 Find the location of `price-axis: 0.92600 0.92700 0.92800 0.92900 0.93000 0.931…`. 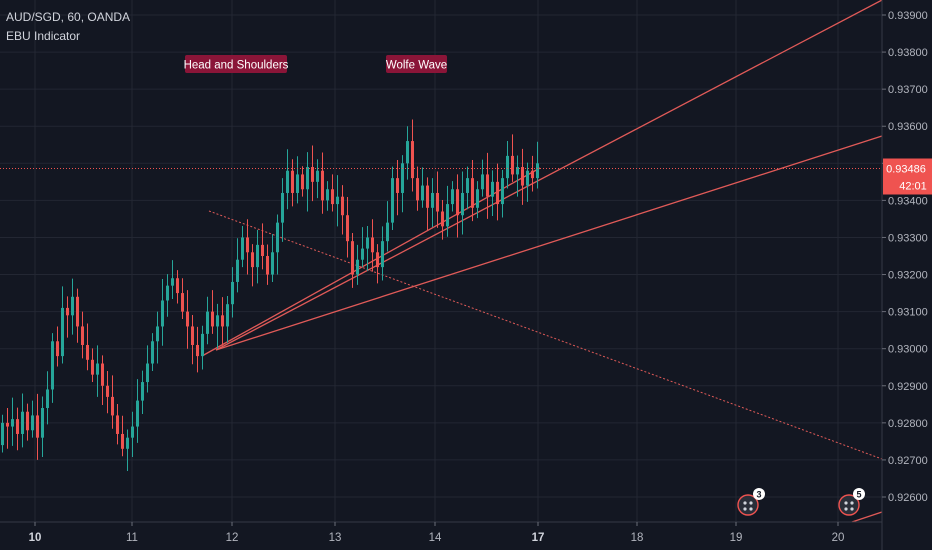

price-axis: 0.92600 0.92700 0.92800 0.92900 0.93000 0.931… is located at coordinates (905, 257).